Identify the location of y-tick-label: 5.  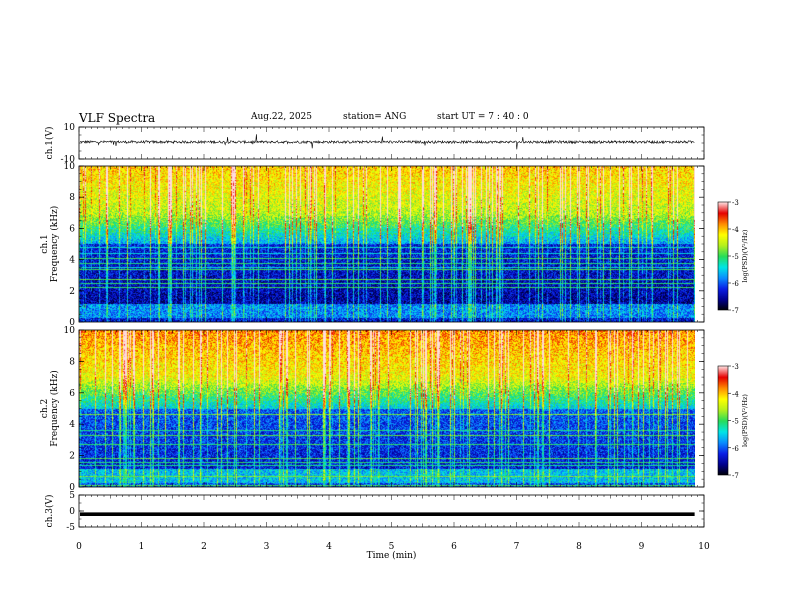
(72, 496).